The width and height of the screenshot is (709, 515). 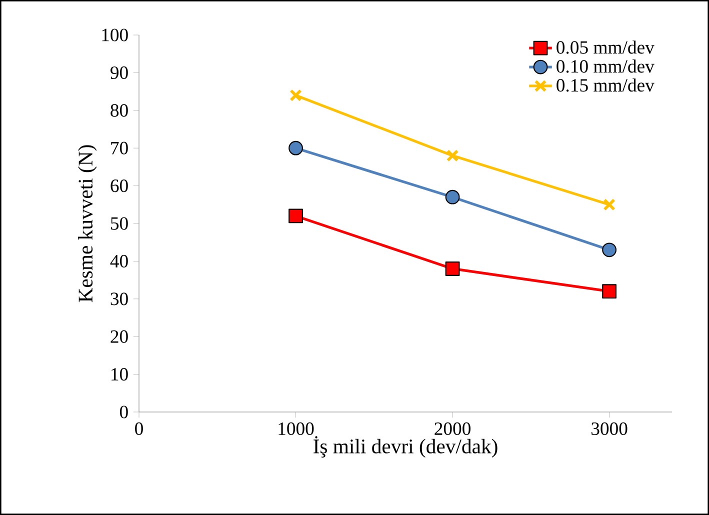 What do you see at coordinates (119, 148) in the screenshot?
I see `y-tick-label: 70` at bounding box center [119, 148].